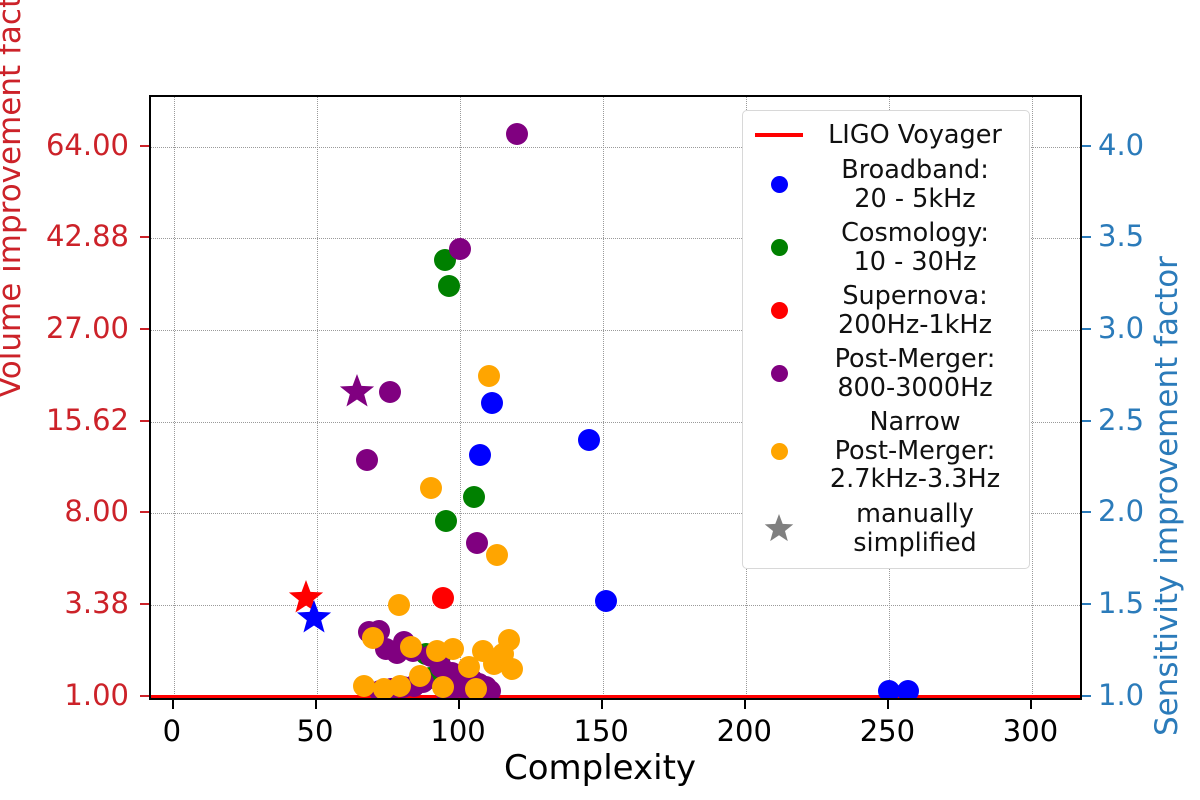 The image size is (1200, 800). Describe the element at coordinates (1121, 144) in the screenshot. I see `y-axis-right-tick-label: 4.0` at that location.